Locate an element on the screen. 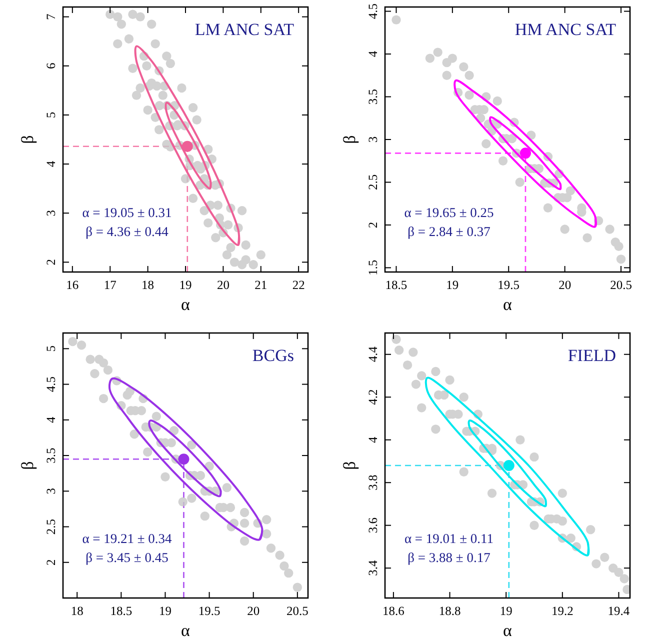  text: LM ANC SAT is located at coordinates (244, 29).